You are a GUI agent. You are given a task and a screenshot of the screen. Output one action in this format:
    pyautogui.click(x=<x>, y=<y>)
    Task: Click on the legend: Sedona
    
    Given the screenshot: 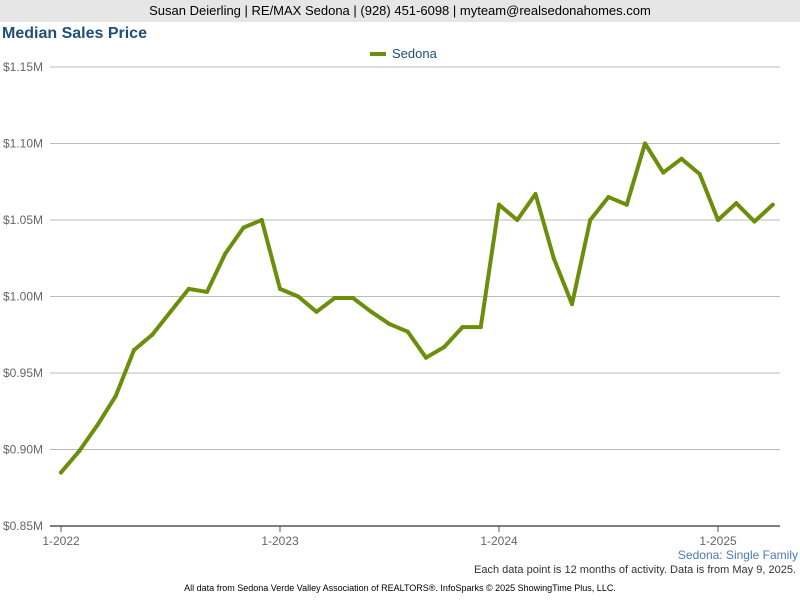 What is the action you would take?
    pyautogui.click(x=403, y=53)
    